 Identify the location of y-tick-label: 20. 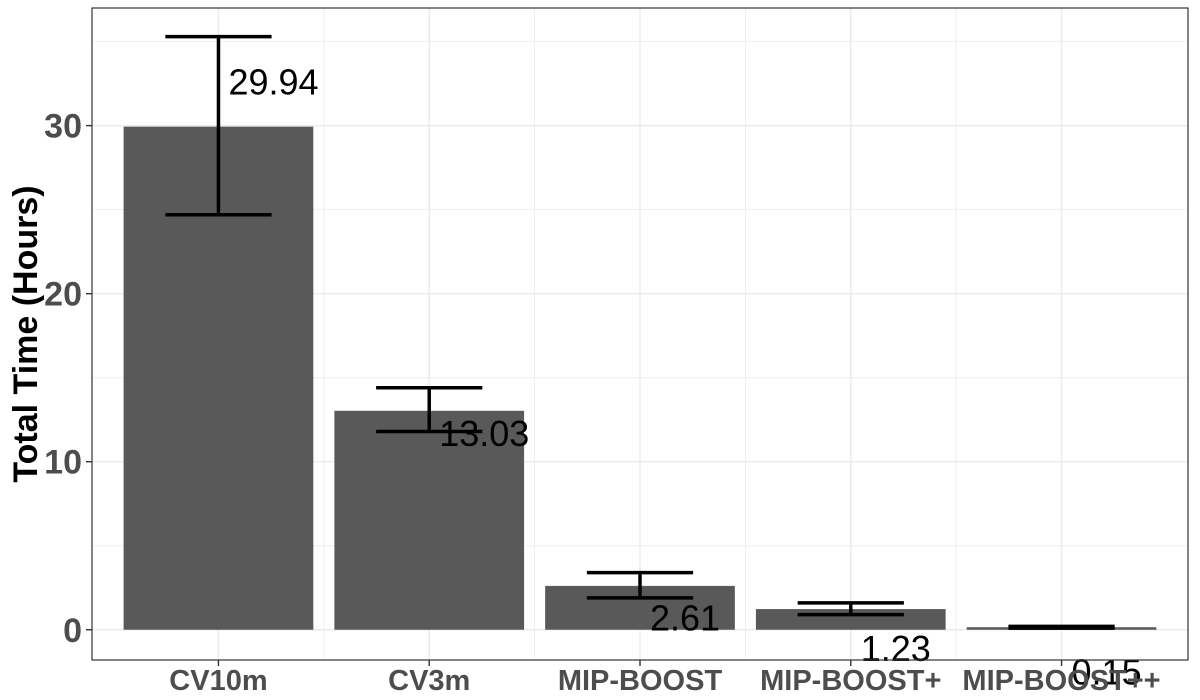
(63, 295).